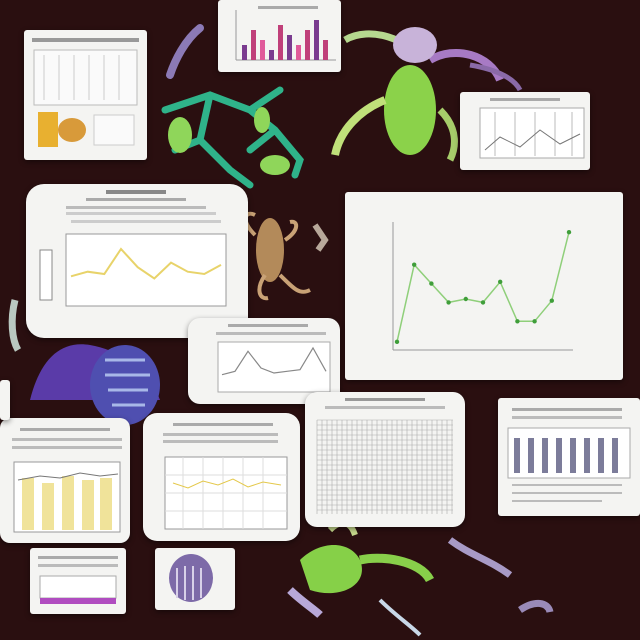 This screenshot has height=640, width=640. I want to click on anatomy-card, so click(195, 579).